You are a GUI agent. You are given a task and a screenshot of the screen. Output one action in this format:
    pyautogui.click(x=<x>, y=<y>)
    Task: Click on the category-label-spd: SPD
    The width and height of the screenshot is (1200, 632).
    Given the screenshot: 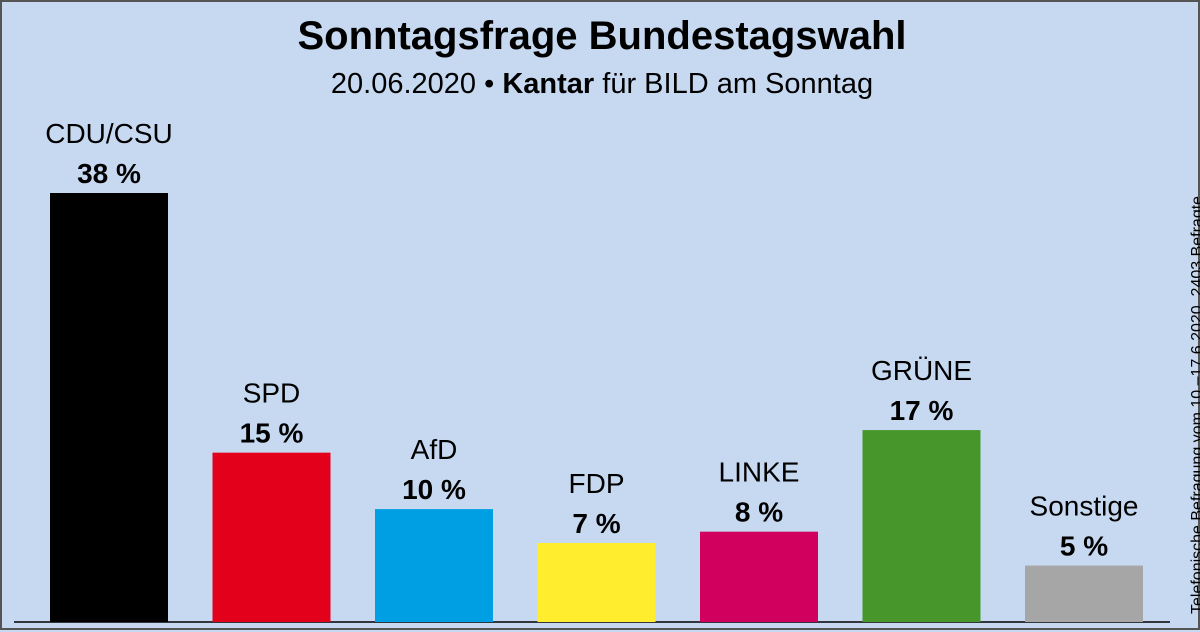 What is the action you would take?
    pyautogui.click(x=272, y=393)
    